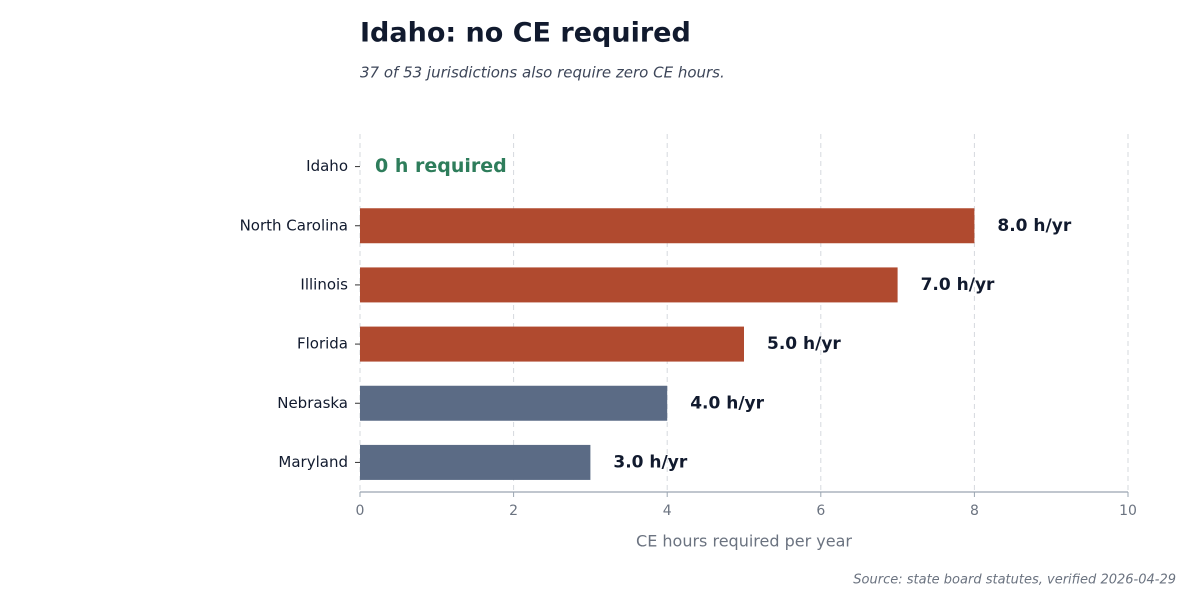  Describe the element at coordinates (513, 511) in the screenshot. I see `x-tick-label: 2` at that location.